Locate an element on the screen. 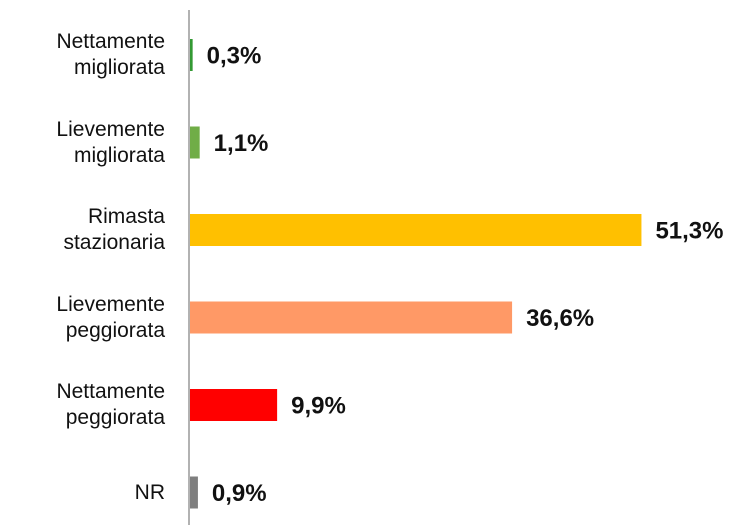 Image resolution: width=749 pixels, height=531 pixels. value-label: 51,3% is located at coordinates (689, 230).